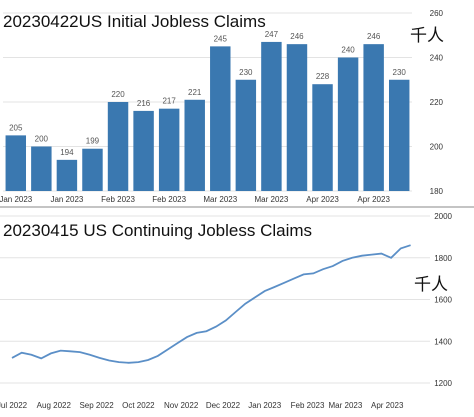 The height and width of the screenshot is (417, 474). Describe the element at coordinates (437, 13) in the screenshot. I see `y-tick-label: 260` at that location.